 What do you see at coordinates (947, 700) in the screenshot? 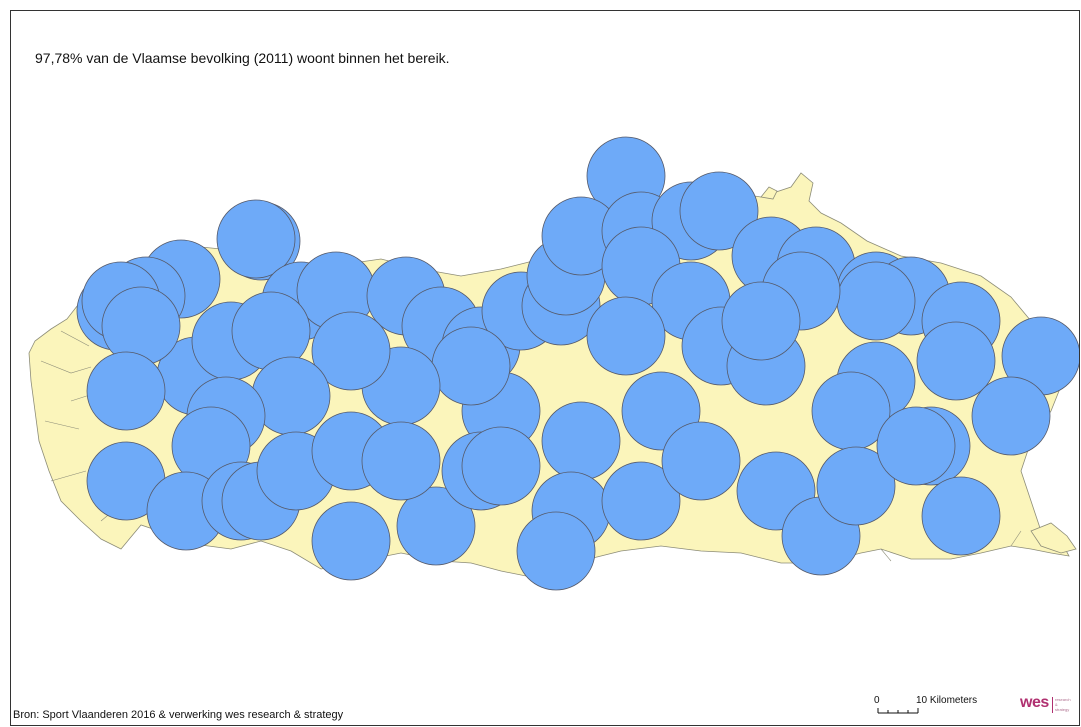
I see `scale-distance-label: 10 Kilometers` at bounding box center [947, 700].